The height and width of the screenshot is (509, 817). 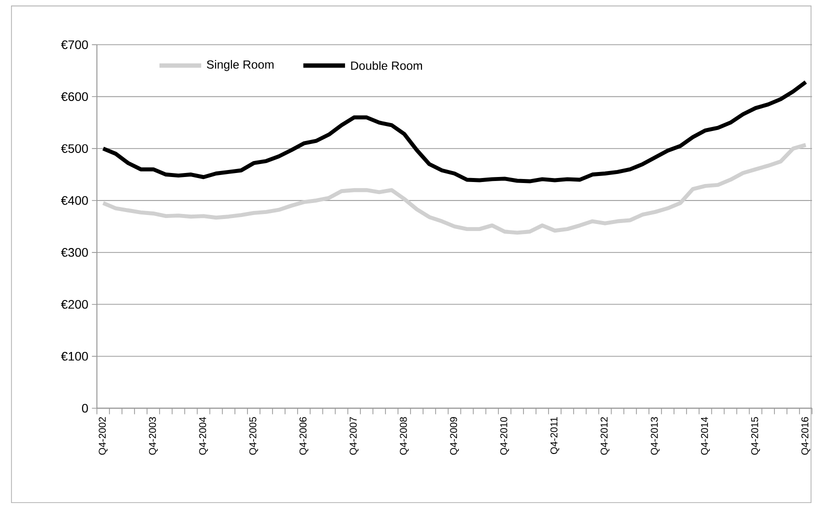 What do you see at coordinates (240, 66) in the screenshot?
I see `legend-label: Single Room` at bounding box center [240, 66].